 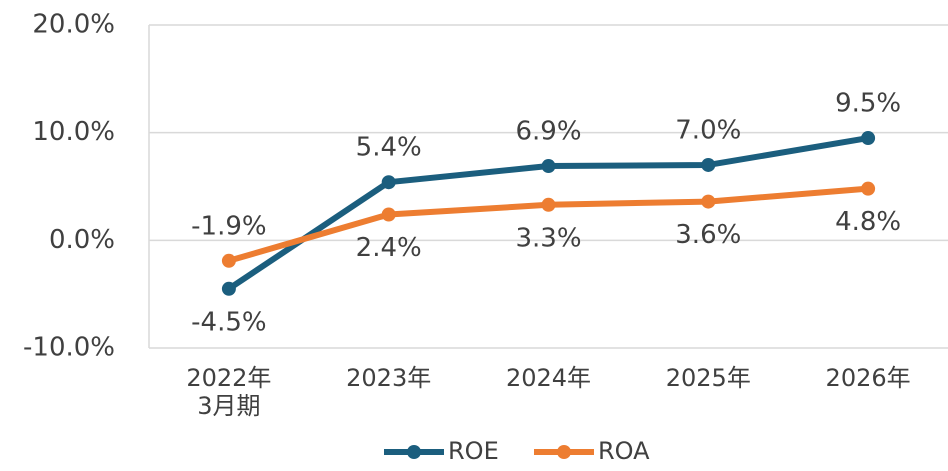 What do you see at coordinates (868, 222) in the screenshot?
I see `data-label: 4.8%` at bounding box center [868, 222].